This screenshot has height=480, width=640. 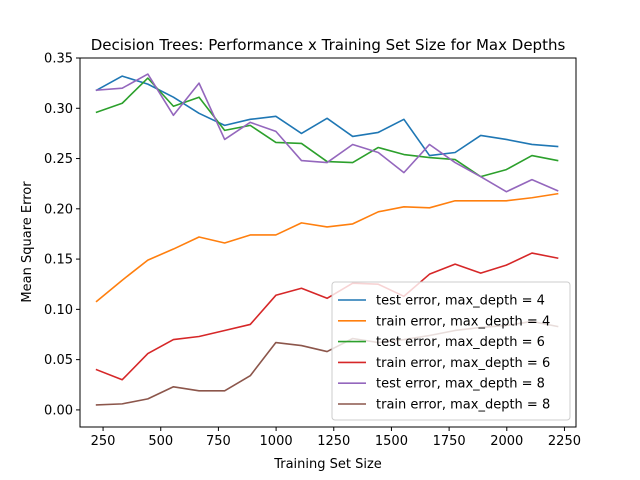 I want to click on y-axis-title: Mean Square Error, so click(x=27, y=242).